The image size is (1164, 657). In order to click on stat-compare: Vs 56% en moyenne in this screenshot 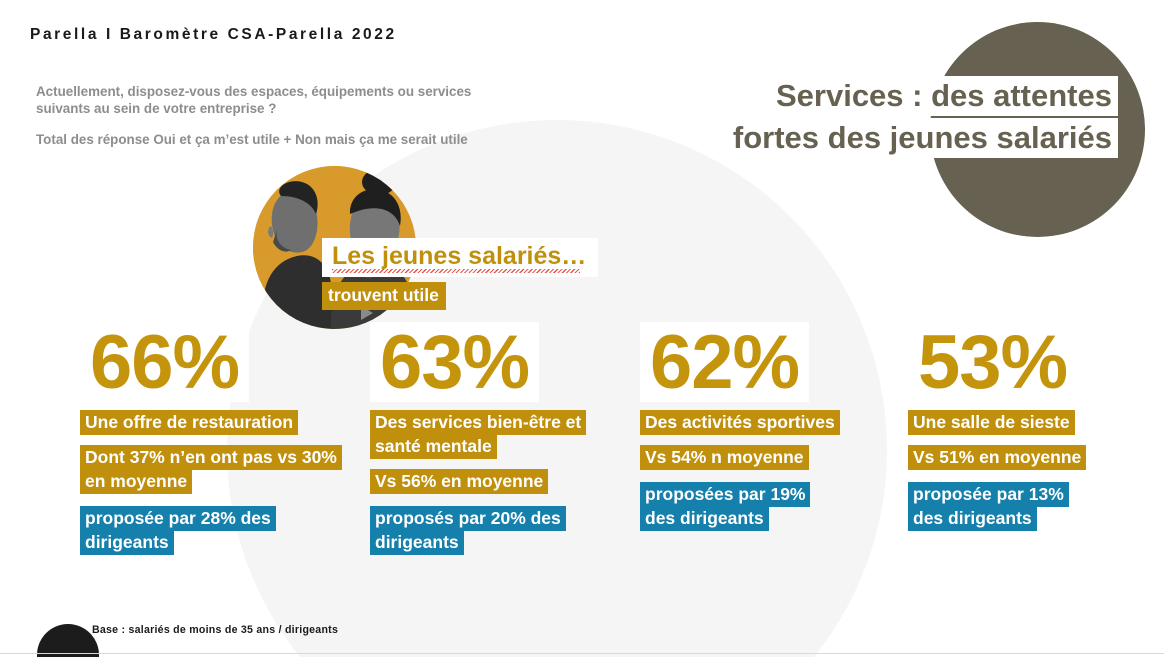, I will do `click(459, 482)`.